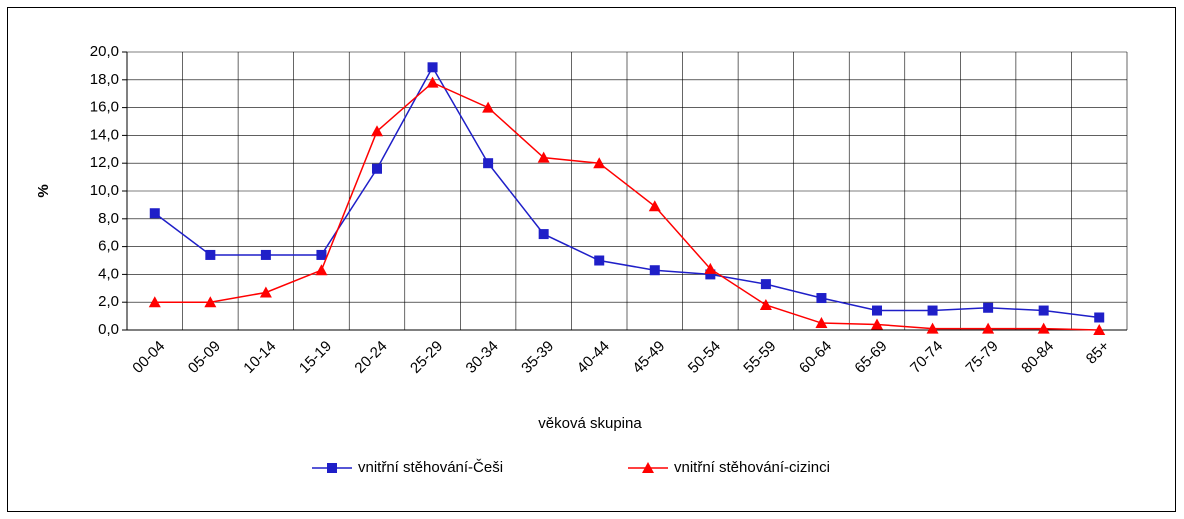 This screenshot has width=1184, height=519. I want to click on y-tick-label: 14,0, so click(104, 134).